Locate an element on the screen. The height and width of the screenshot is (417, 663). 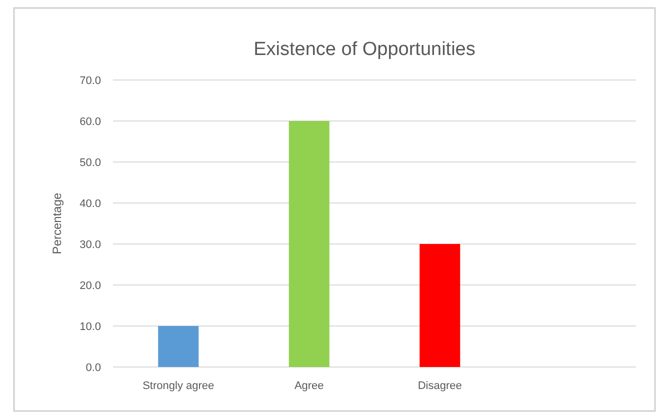
y-axis-title: Percentage is located at coordinates (57, 223).